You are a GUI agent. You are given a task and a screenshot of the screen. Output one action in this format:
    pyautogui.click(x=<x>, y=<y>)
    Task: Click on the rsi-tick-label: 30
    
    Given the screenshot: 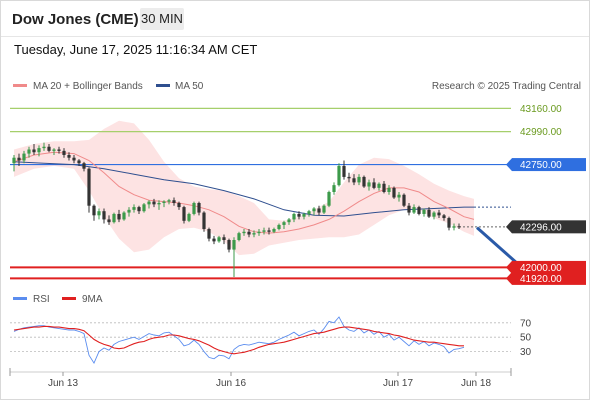 What is the action you would take?
    pyautogui.click(x=526, y=352)
    